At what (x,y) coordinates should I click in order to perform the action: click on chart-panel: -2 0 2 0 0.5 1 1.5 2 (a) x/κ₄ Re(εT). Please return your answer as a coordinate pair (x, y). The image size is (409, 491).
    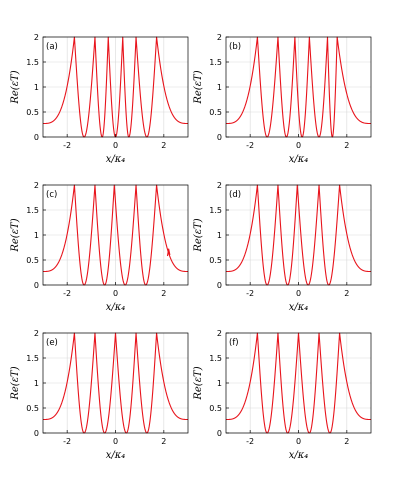
    Looking at the image, I should click on (99, 99).